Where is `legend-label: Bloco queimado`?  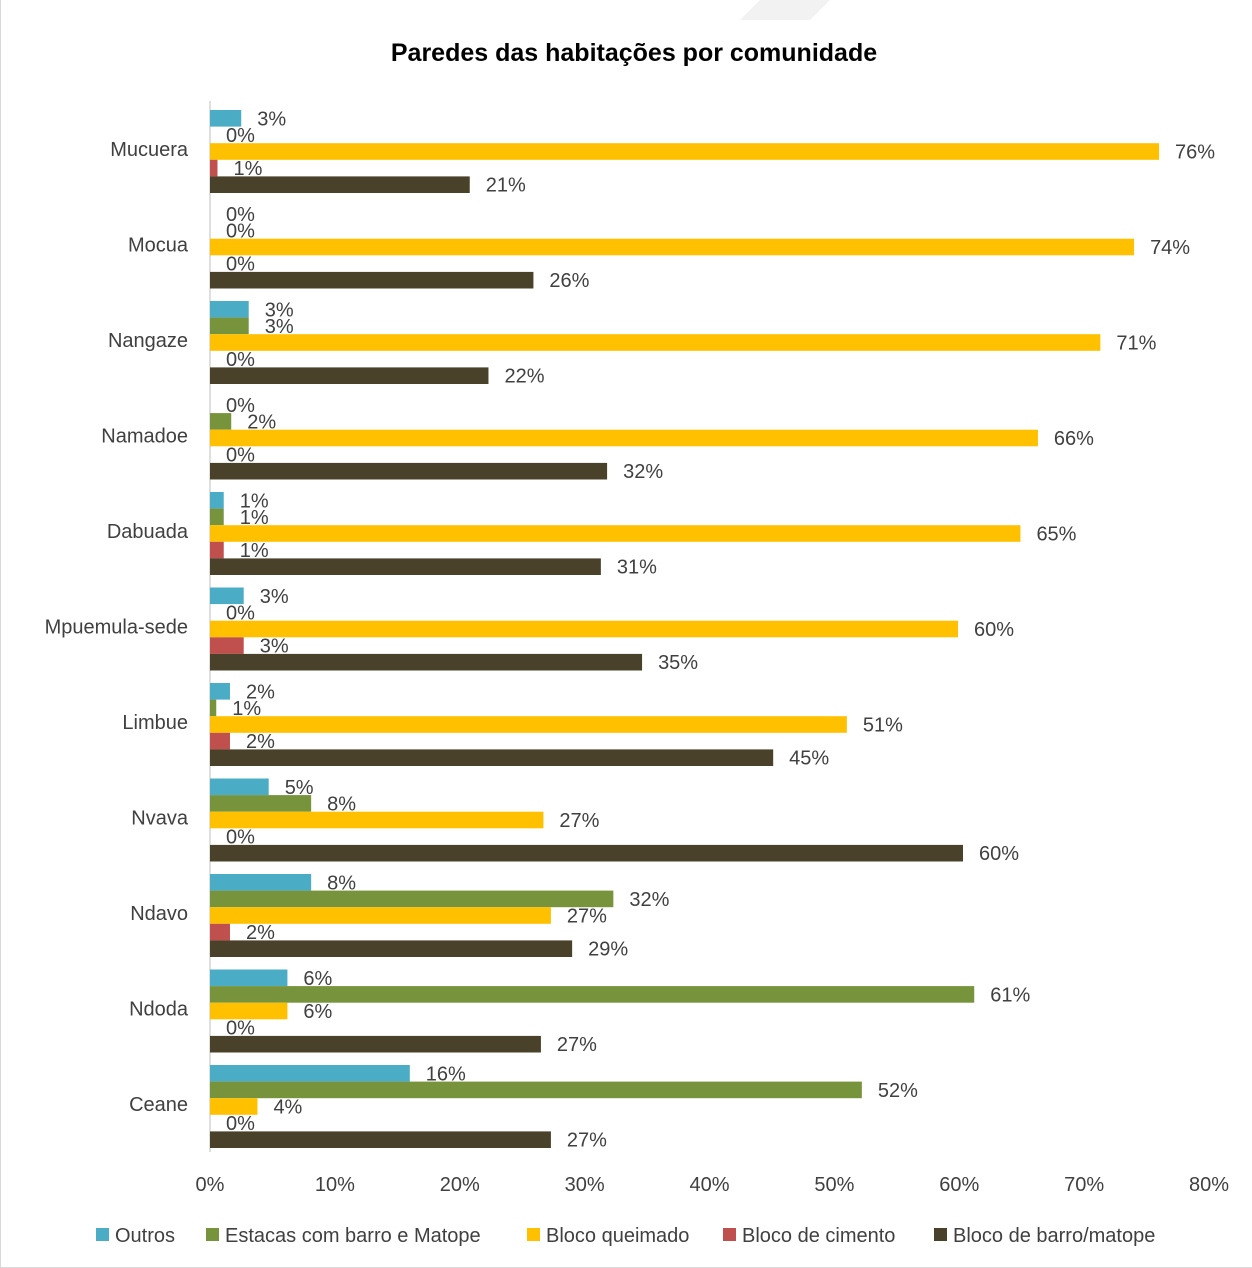 legend-label: Bloco queimado is located at coordinates (617, 1236).